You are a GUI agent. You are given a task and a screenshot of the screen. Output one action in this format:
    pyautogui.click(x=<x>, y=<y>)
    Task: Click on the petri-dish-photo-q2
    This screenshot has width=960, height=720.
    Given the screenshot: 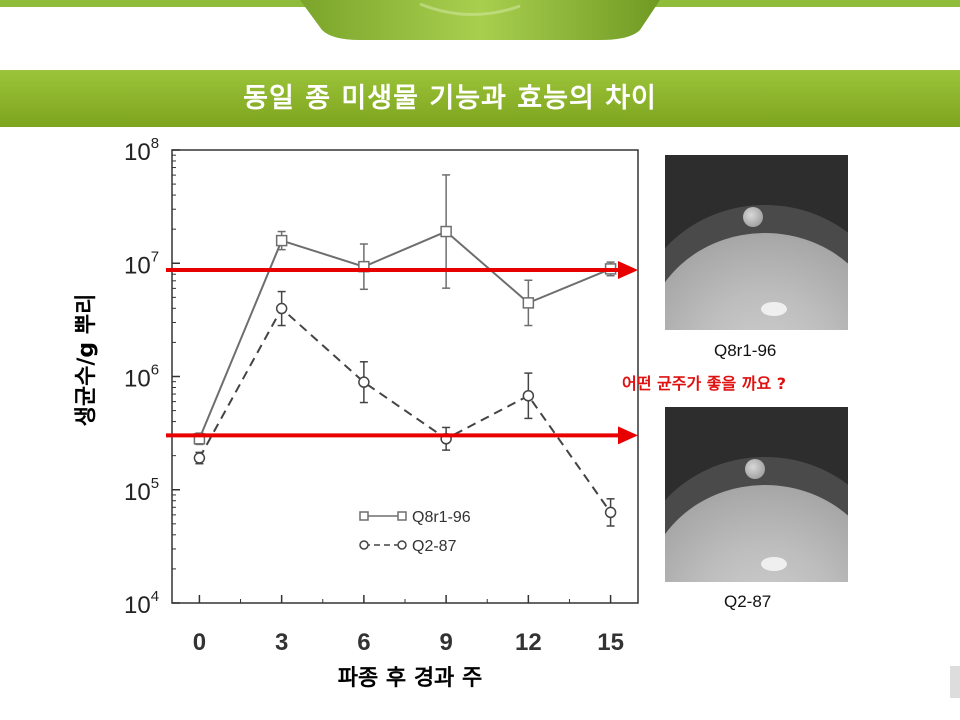 What is the action you would take?
    pyautogui.click(x=756, y=494)
    